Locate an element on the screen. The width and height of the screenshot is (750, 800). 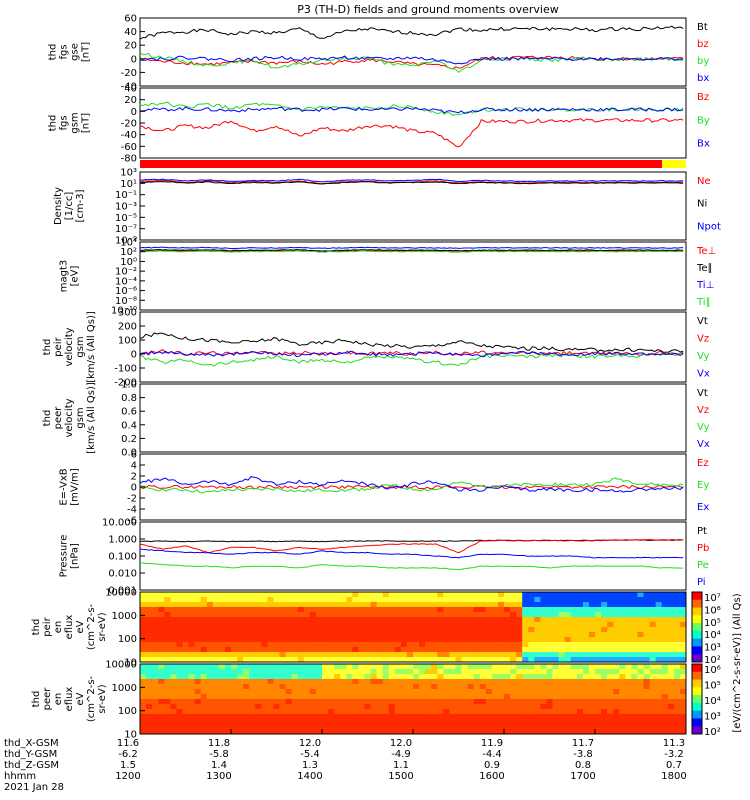
legend-ex: Ex is located at coordinates (703, 507).